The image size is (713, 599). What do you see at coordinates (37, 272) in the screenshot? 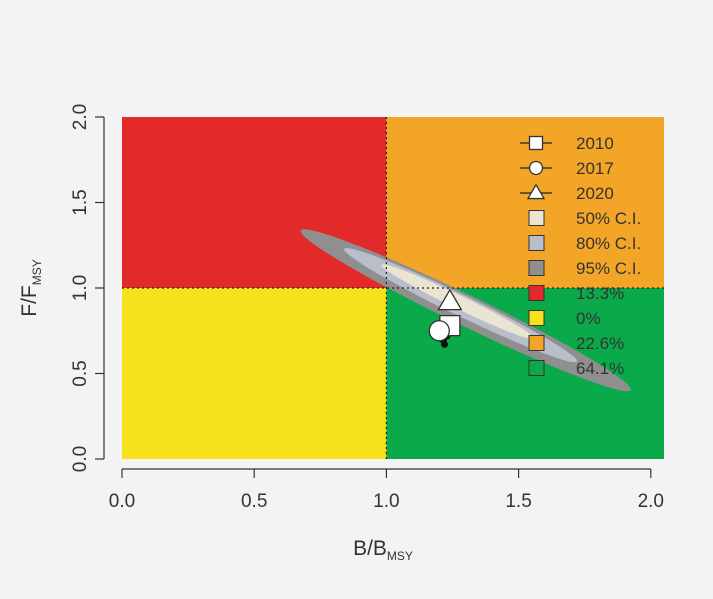
I see `y-axis-label-sub: MSY` at bounding box center [37, 272].